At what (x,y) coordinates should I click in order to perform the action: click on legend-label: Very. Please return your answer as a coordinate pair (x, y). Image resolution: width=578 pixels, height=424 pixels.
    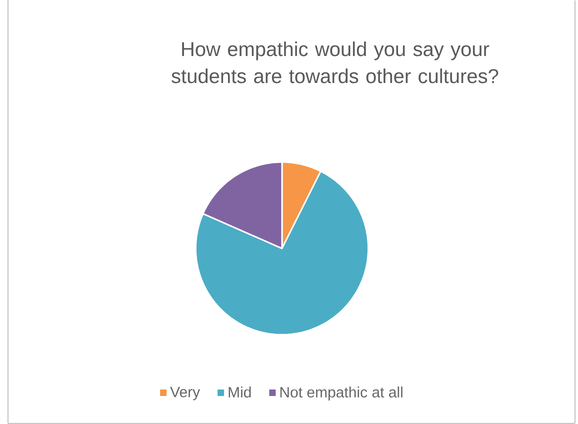
    Looking at the image, I should click on (185, 393).